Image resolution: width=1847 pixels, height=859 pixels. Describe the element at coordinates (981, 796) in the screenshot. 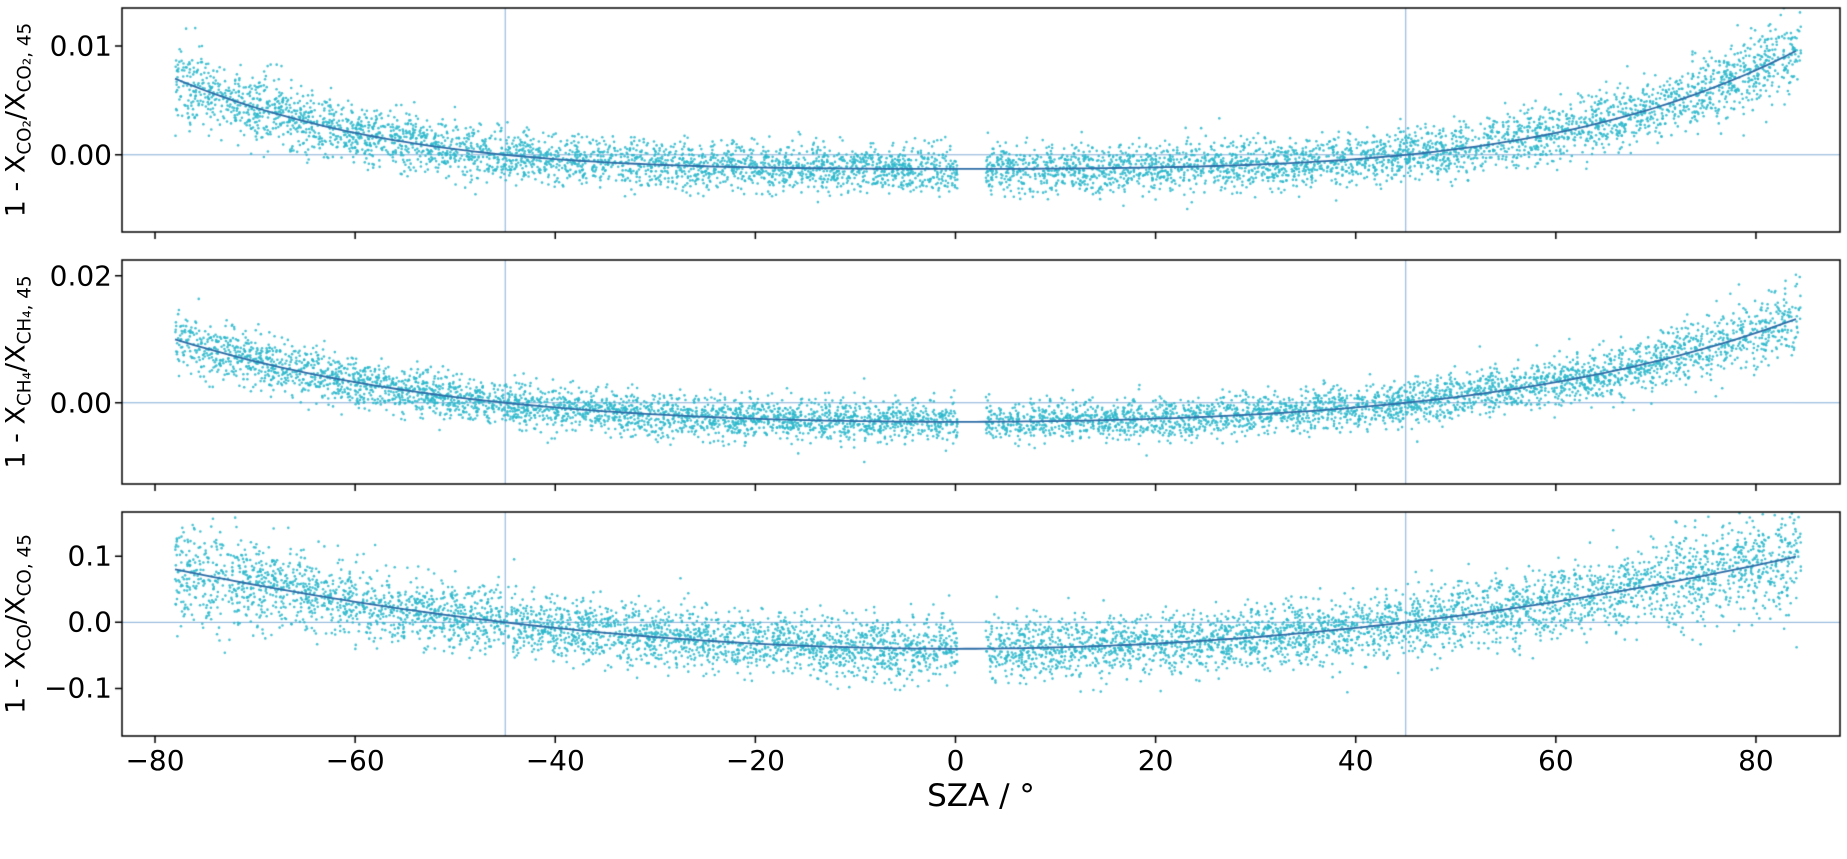

I see `x-axis-label: SZA / °` at that location.